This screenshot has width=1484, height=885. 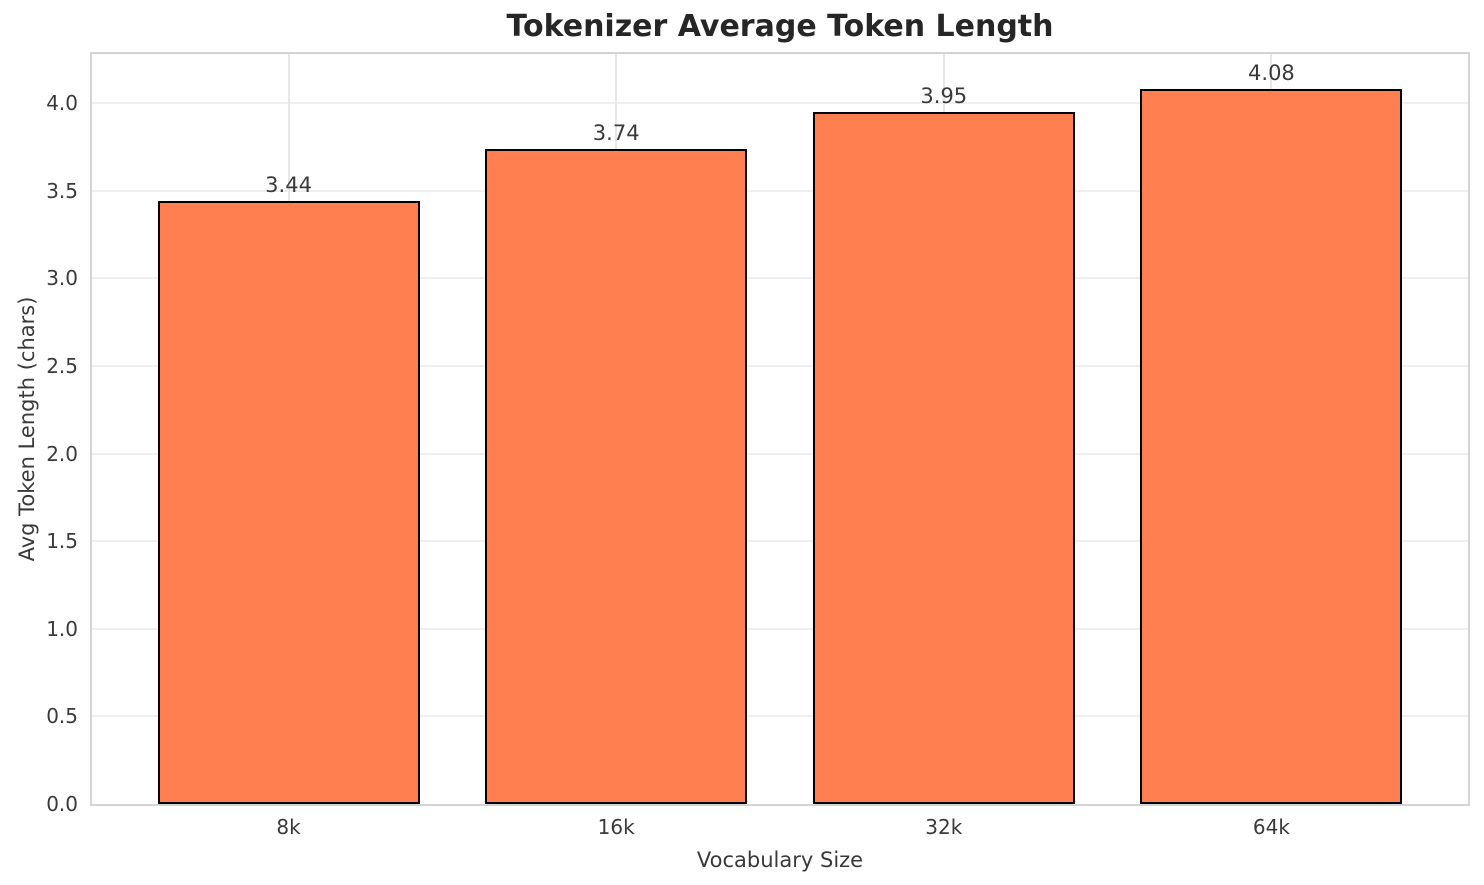 I want to click on y-tick-label: 0.5, so click(x=62, y=716).